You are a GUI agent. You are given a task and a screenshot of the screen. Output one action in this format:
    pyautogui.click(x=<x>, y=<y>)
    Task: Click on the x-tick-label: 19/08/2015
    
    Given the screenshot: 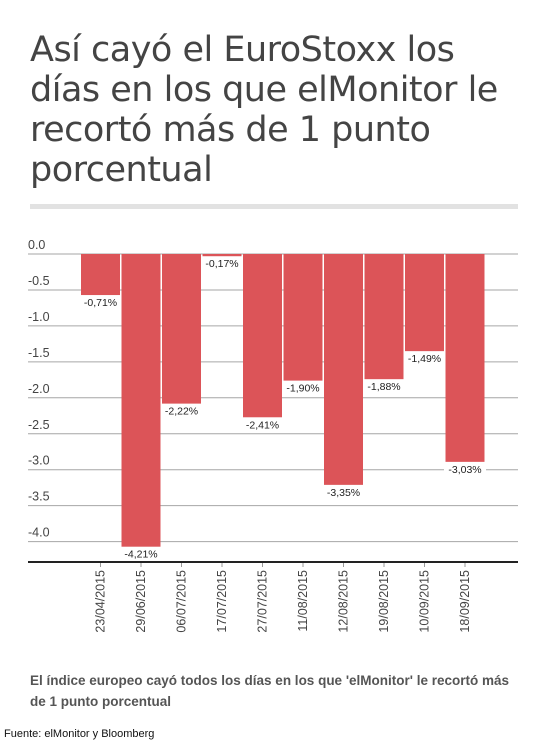 What is the action you would take?
    pyautogui.click(x=384, y=601)
    